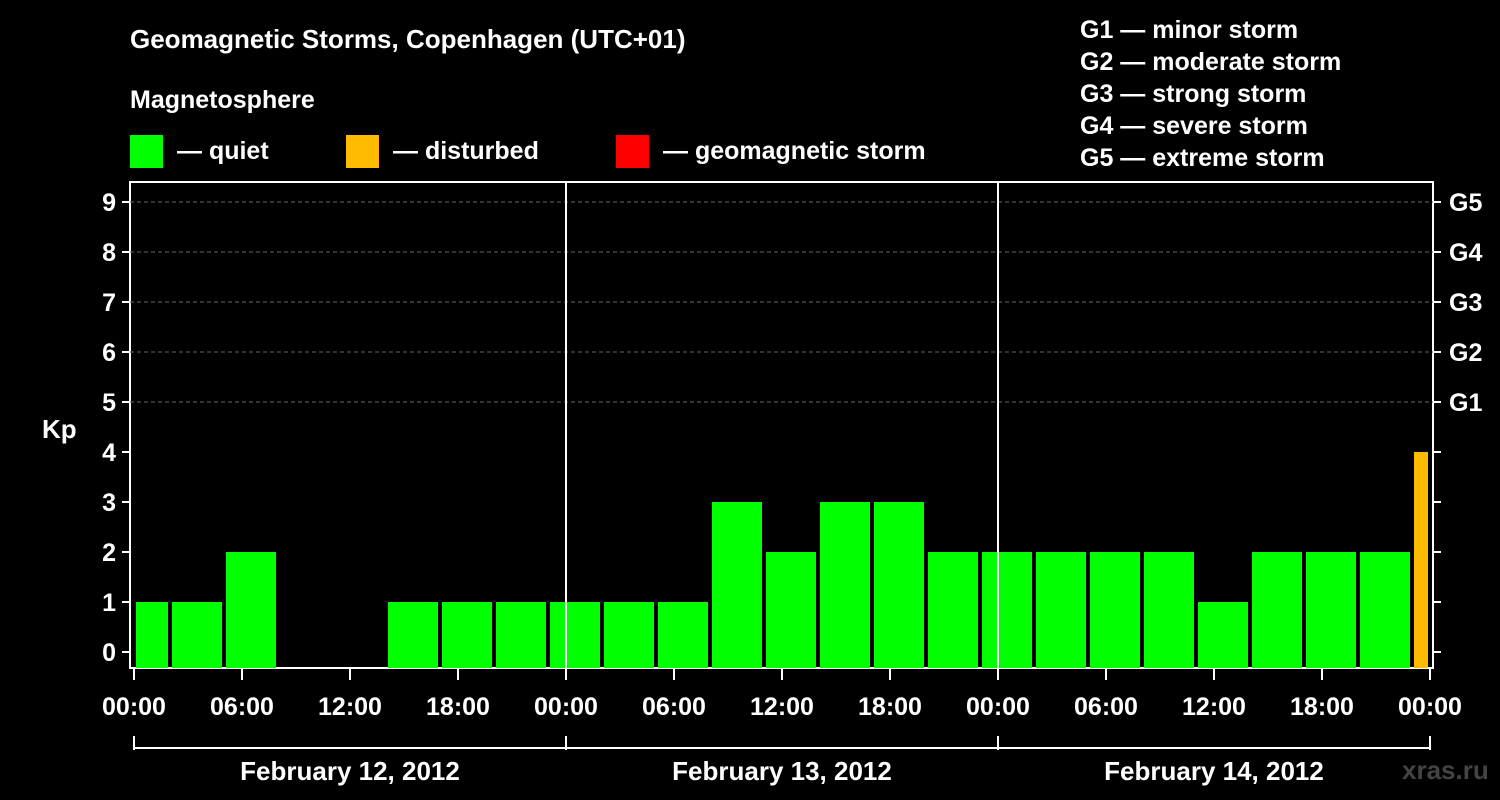 This screenshot has height=800, width=1500. What do you see at coordinates (782, 771) in the screenshot?
I see `day-label: February 13, 2012` at bounding box center [782, 771].